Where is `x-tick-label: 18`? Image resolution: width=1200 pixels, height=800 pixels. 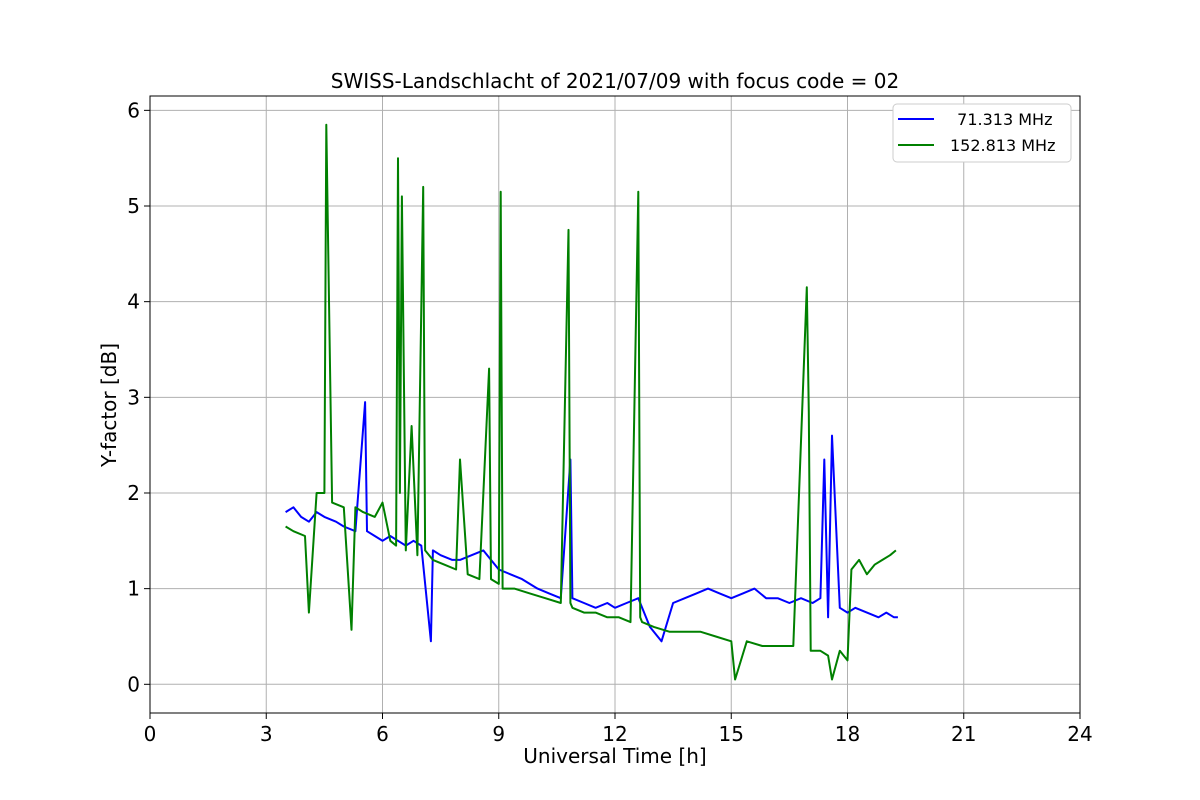
x-tick-label: 18 is located at coordinates (847, 734).